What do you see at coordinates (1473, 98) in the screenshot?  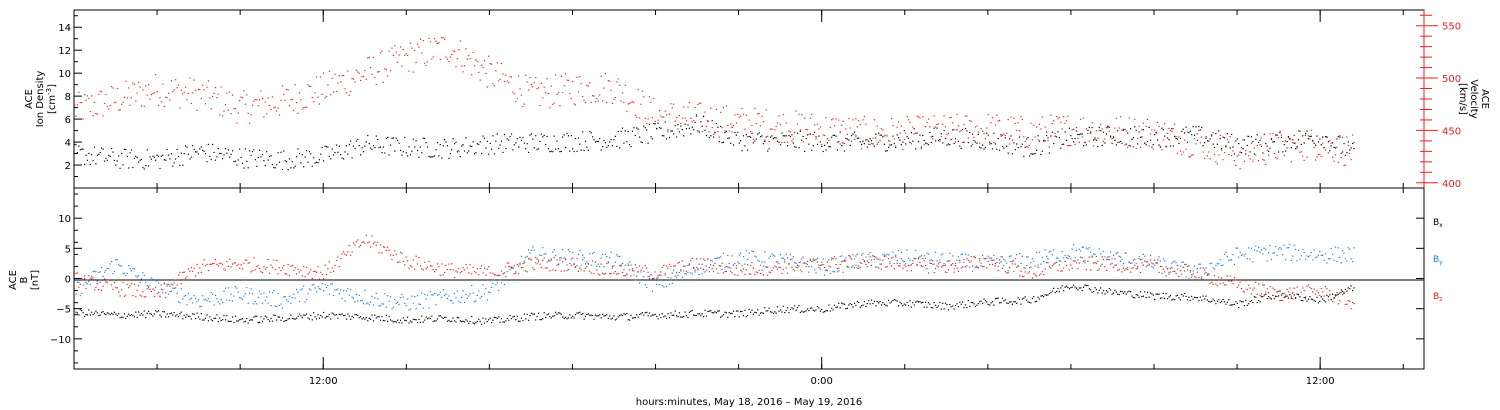 I see `velocity-label-line2: Velocity` at bounding box center [1473, 98].